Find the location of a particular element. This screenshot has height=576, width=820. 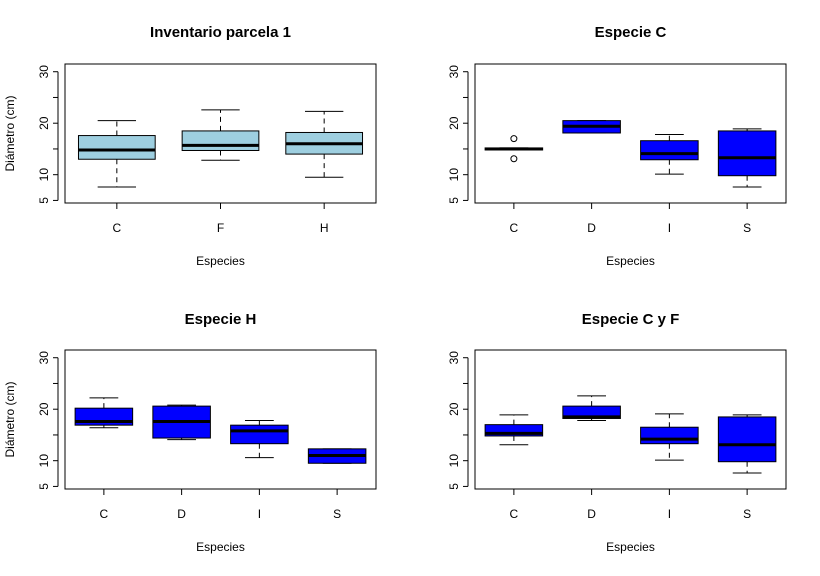

panel-title: Especie H is located at coordinates (221, 319).